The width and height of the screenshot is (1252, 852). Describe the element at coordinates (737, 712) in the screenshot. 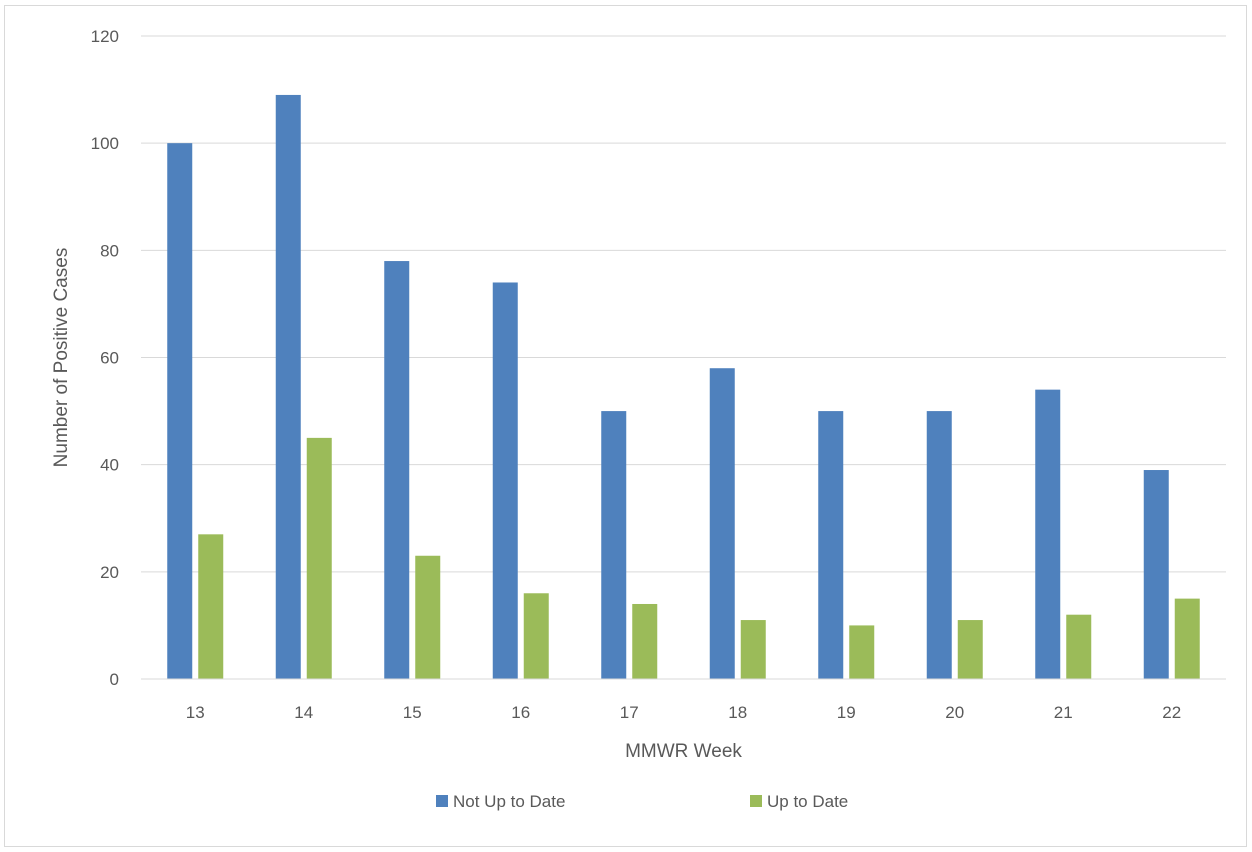

I see `x-tick-label: 18` at that location.